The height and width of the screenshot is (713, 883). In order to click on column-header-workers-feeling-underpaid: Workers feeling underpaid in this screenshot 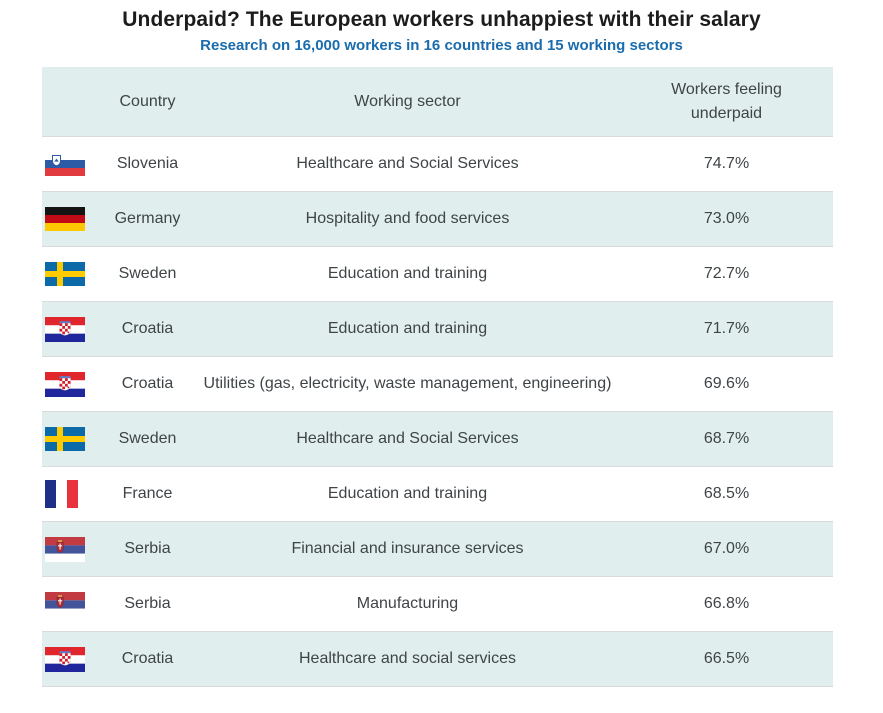, I will do `click(726, 101)`.